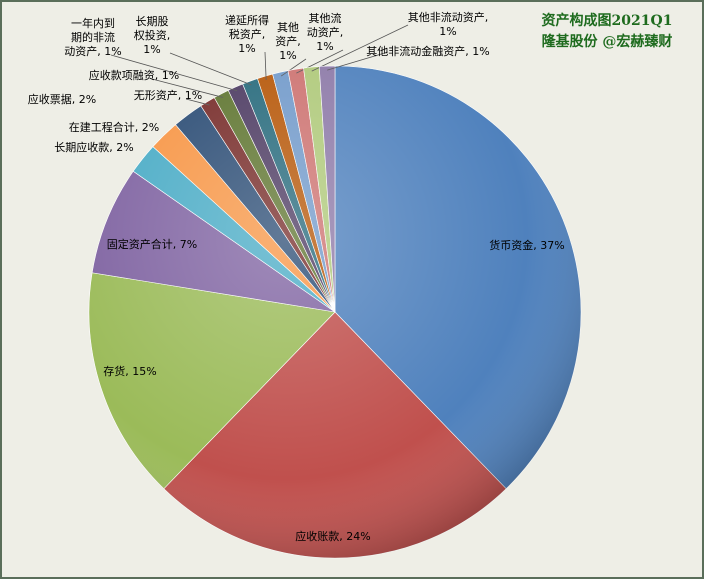 This screenshot has height=579, width=704. What do you see at coordinates (448, 17) in the screenshot?
I see `data-label-line: 其他非流动资产,` at bounding box center [448, 17].